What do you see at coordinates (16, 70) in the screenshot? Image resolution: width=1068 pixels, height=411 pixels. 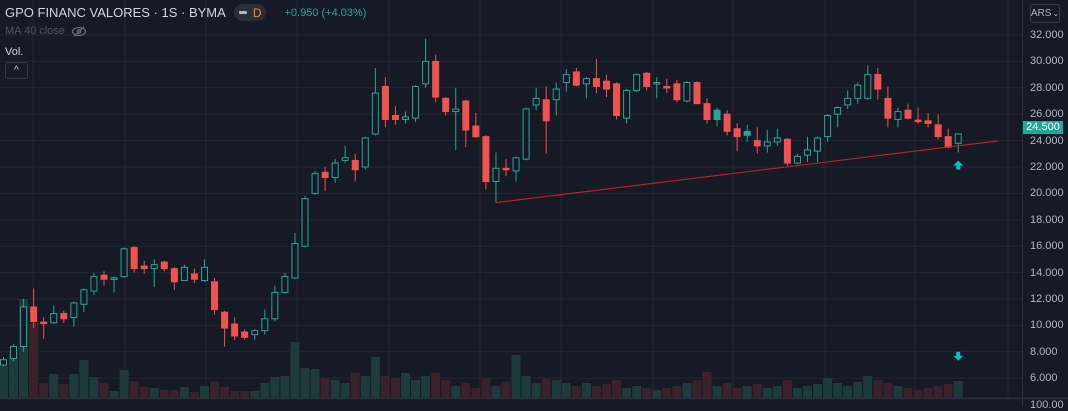 I see `collapse-legend-button: ^` at bounding box center [16, 70].